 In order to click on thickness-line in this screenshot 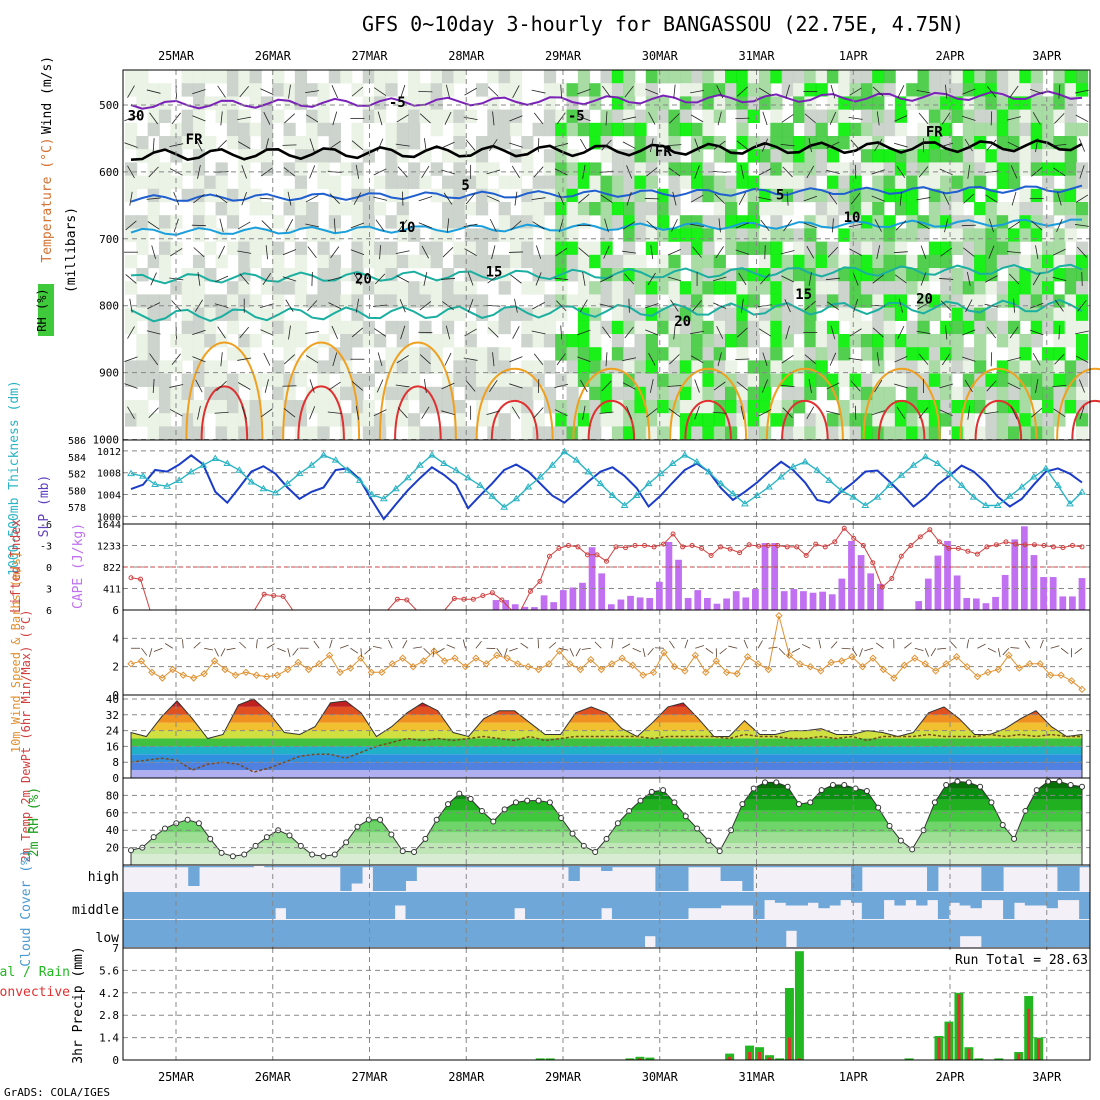, I will do `click(606, 479)`.